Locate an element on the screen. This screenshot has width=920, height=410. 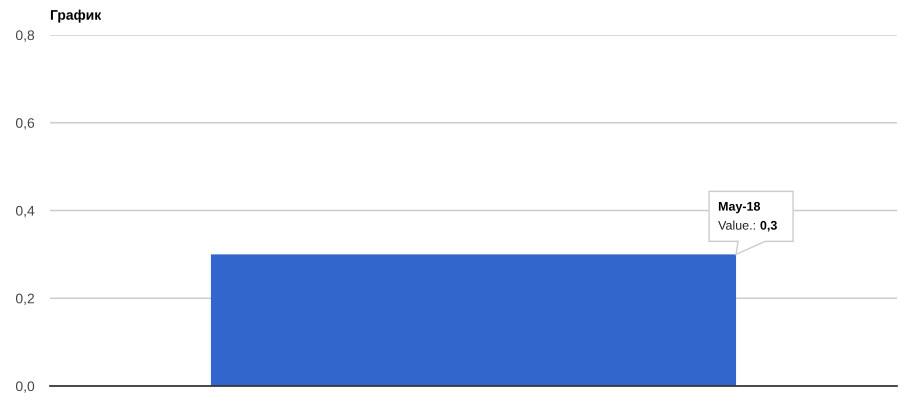
y-tick-label: 0,4 is located at coordinates (25, 212).